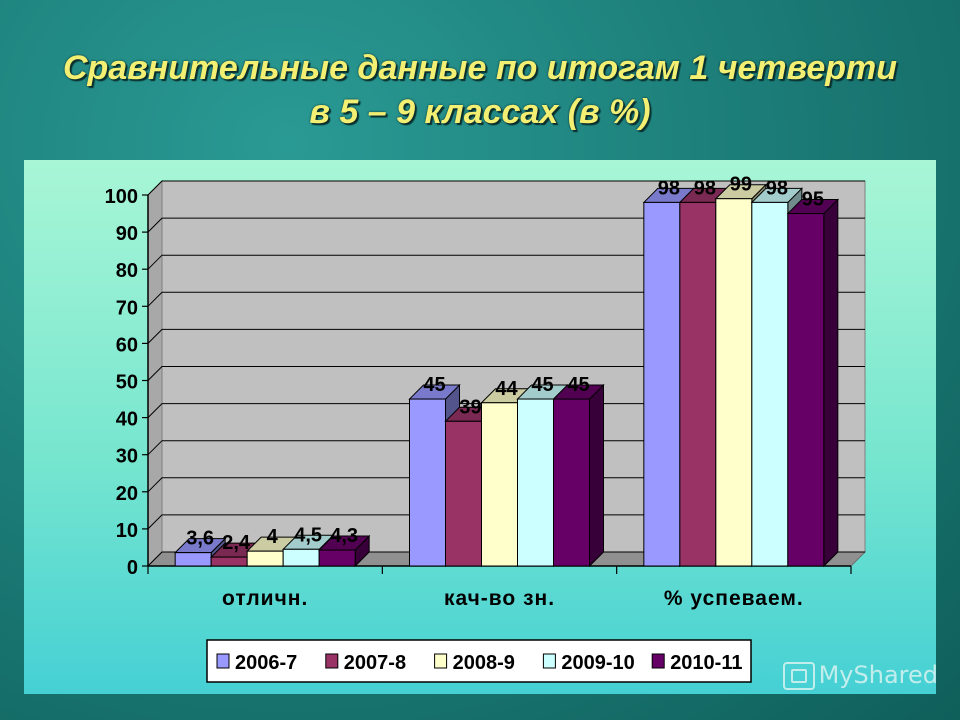 The image size is (960, 720). What do you see at coordinates (265, 598) in the screenshot?
I see `category-label: отличн.` at bounding box center [265, 598].